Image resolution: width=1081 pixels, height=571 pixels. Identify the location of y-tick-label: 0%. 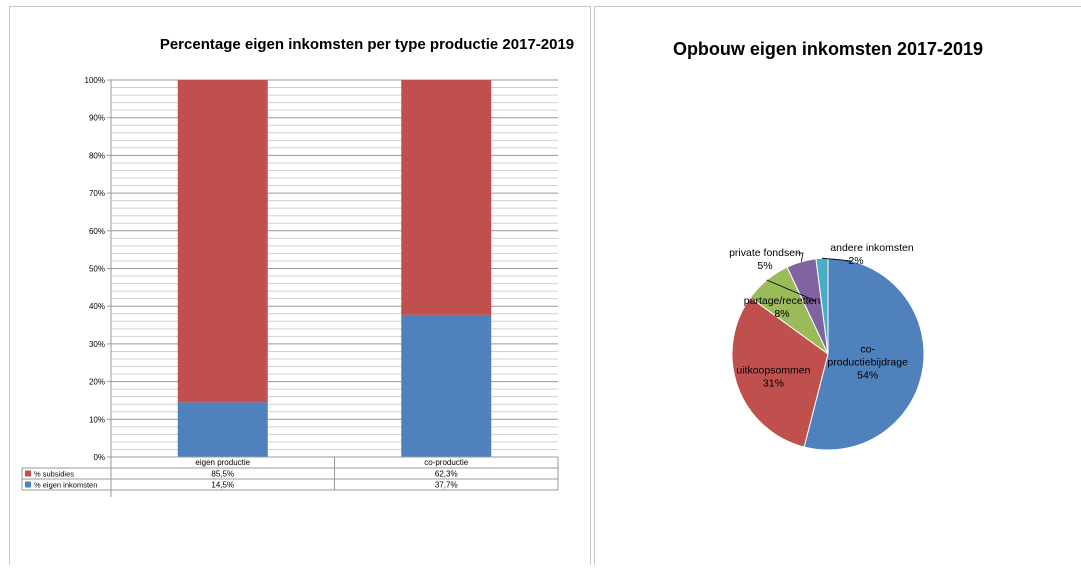
(99, 457).